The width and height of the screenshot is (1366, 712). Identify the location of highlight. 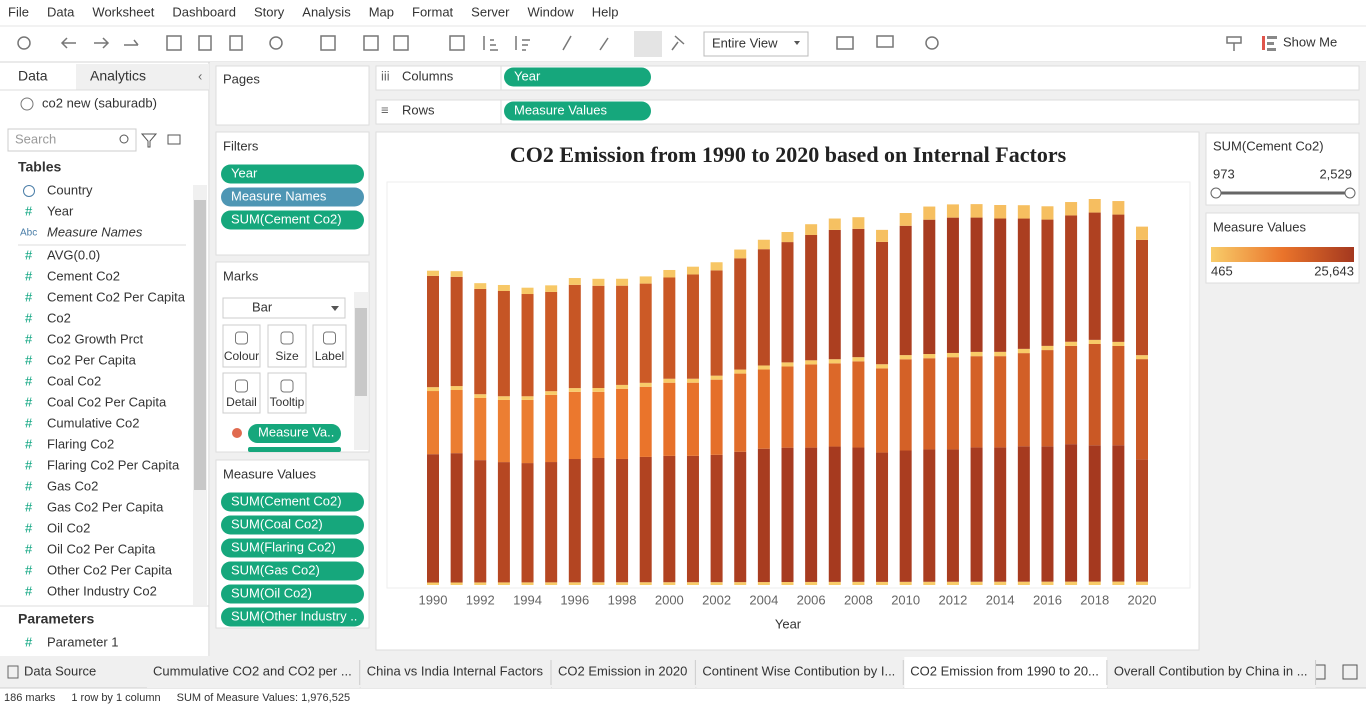
(567, 43).